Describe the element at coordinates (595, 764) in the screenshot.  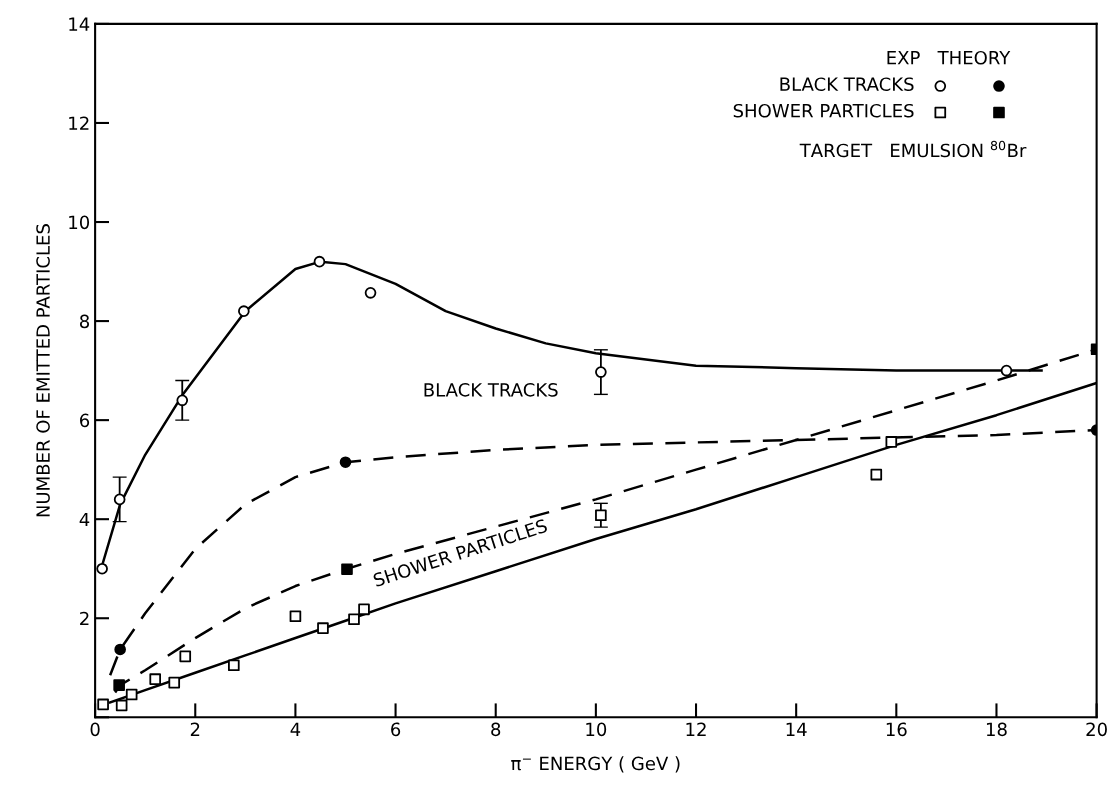
I see `x-axis-title: π$^{−}$ ENERGY ( GeV )` at that location.